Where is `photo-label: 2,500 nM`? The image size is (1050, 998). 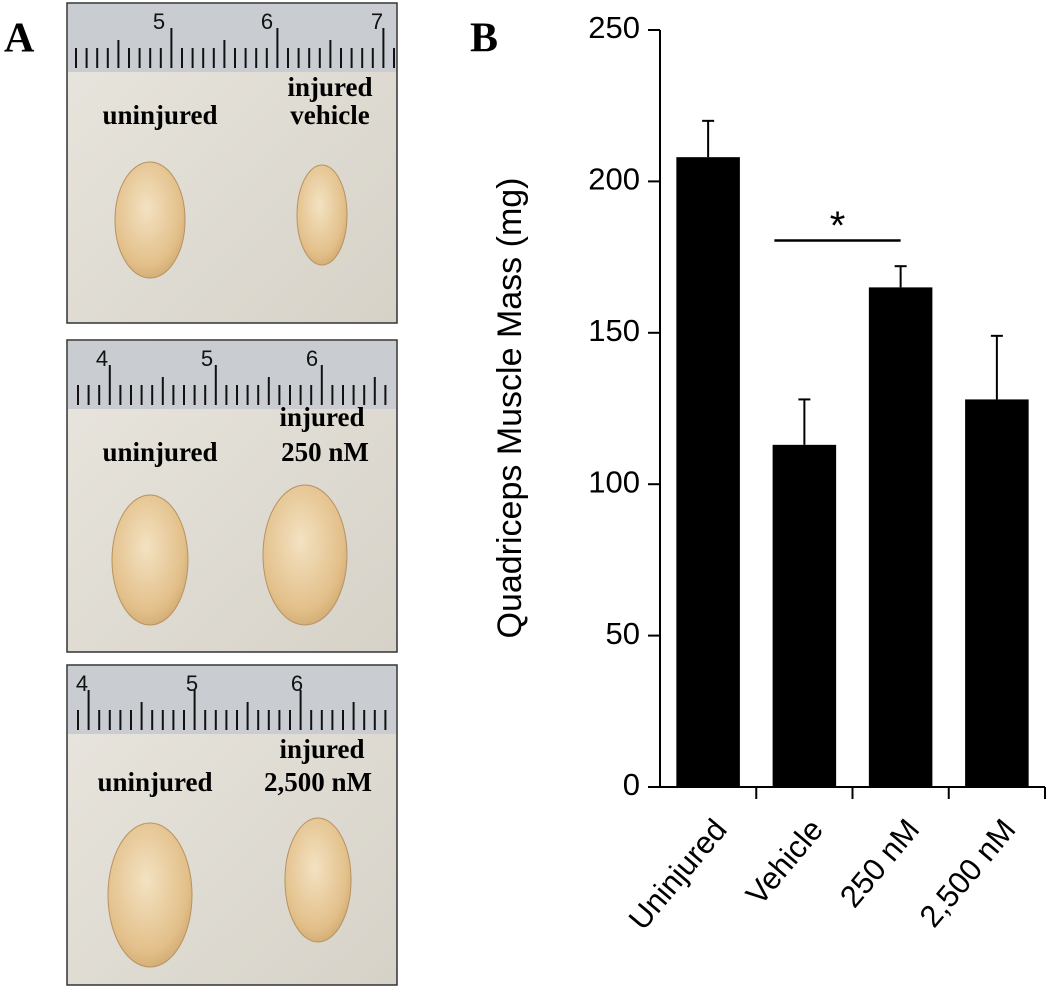
photo-label: 2,500 nM is located at coordinates (318, 782).